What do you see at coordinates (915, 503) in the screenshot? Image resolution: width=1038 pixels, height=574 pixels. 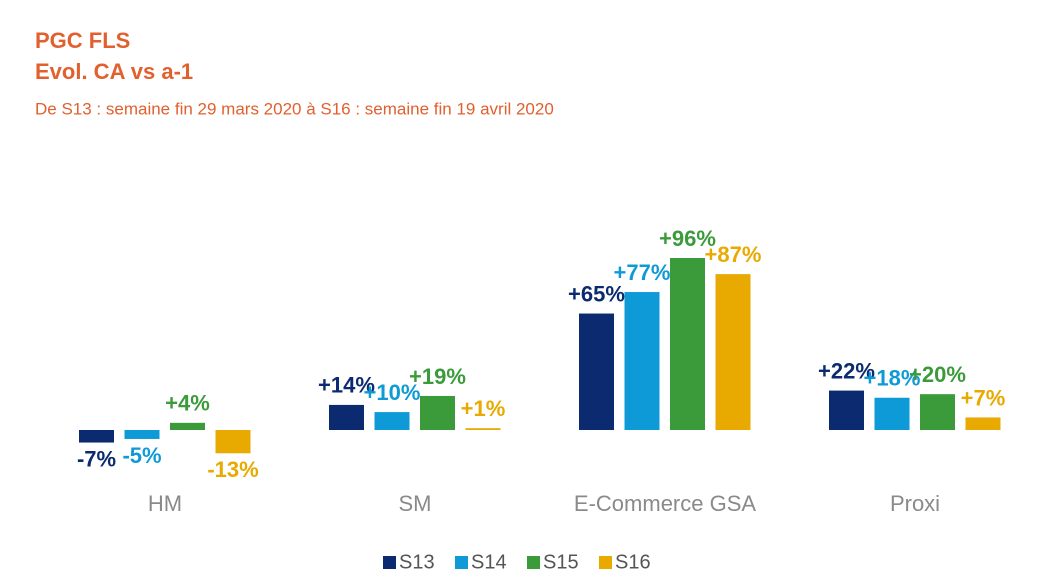 I see `x-tick-label: Proxi` at bounding box center [915, 503].